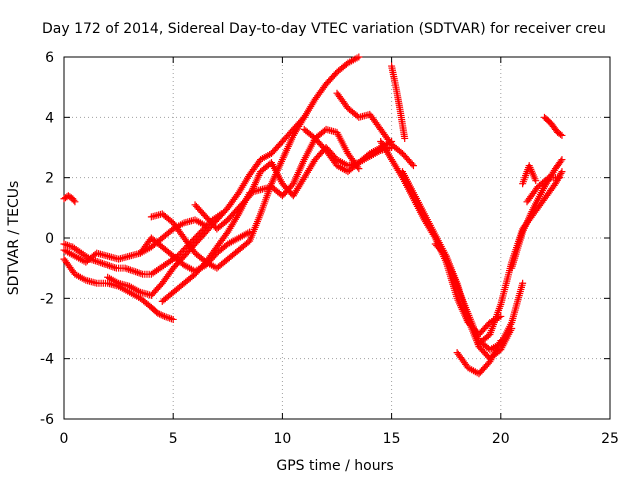 The image size is (640, 480). What do you see at coordinates (14, 238) in the screenshot?
I see `y-axis-label: SDTVAR / TECUs` at bounding box center [14, 238].